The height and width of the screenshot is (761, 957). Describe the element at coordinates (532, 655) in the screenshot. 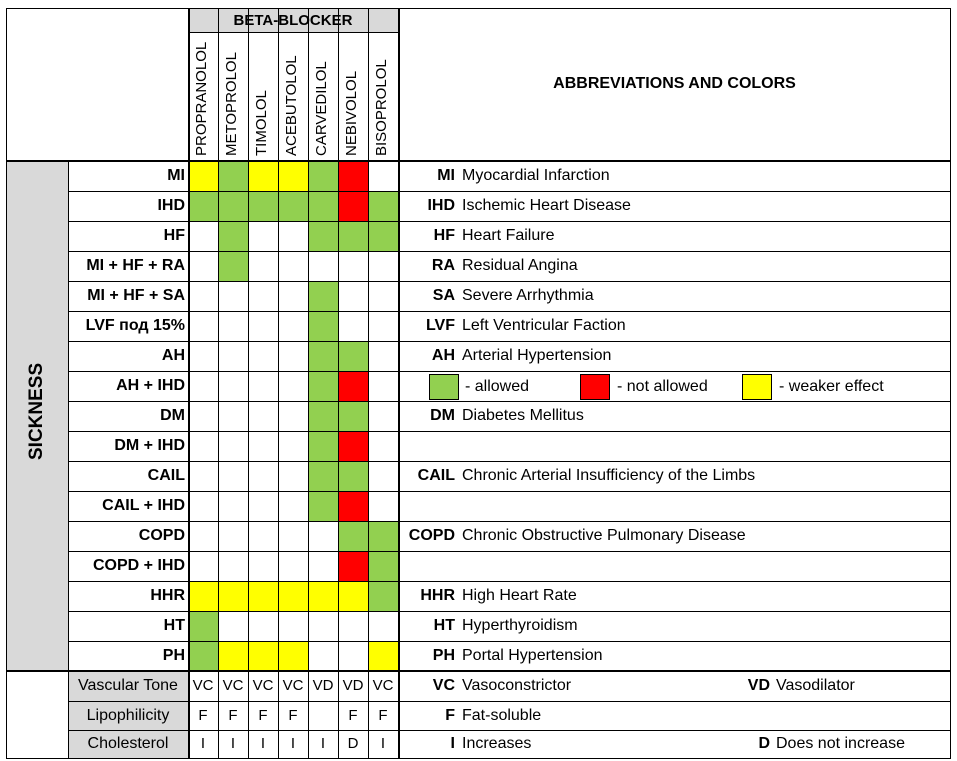

I see `abbreviation-definition: Portal Hypertension` at that location.